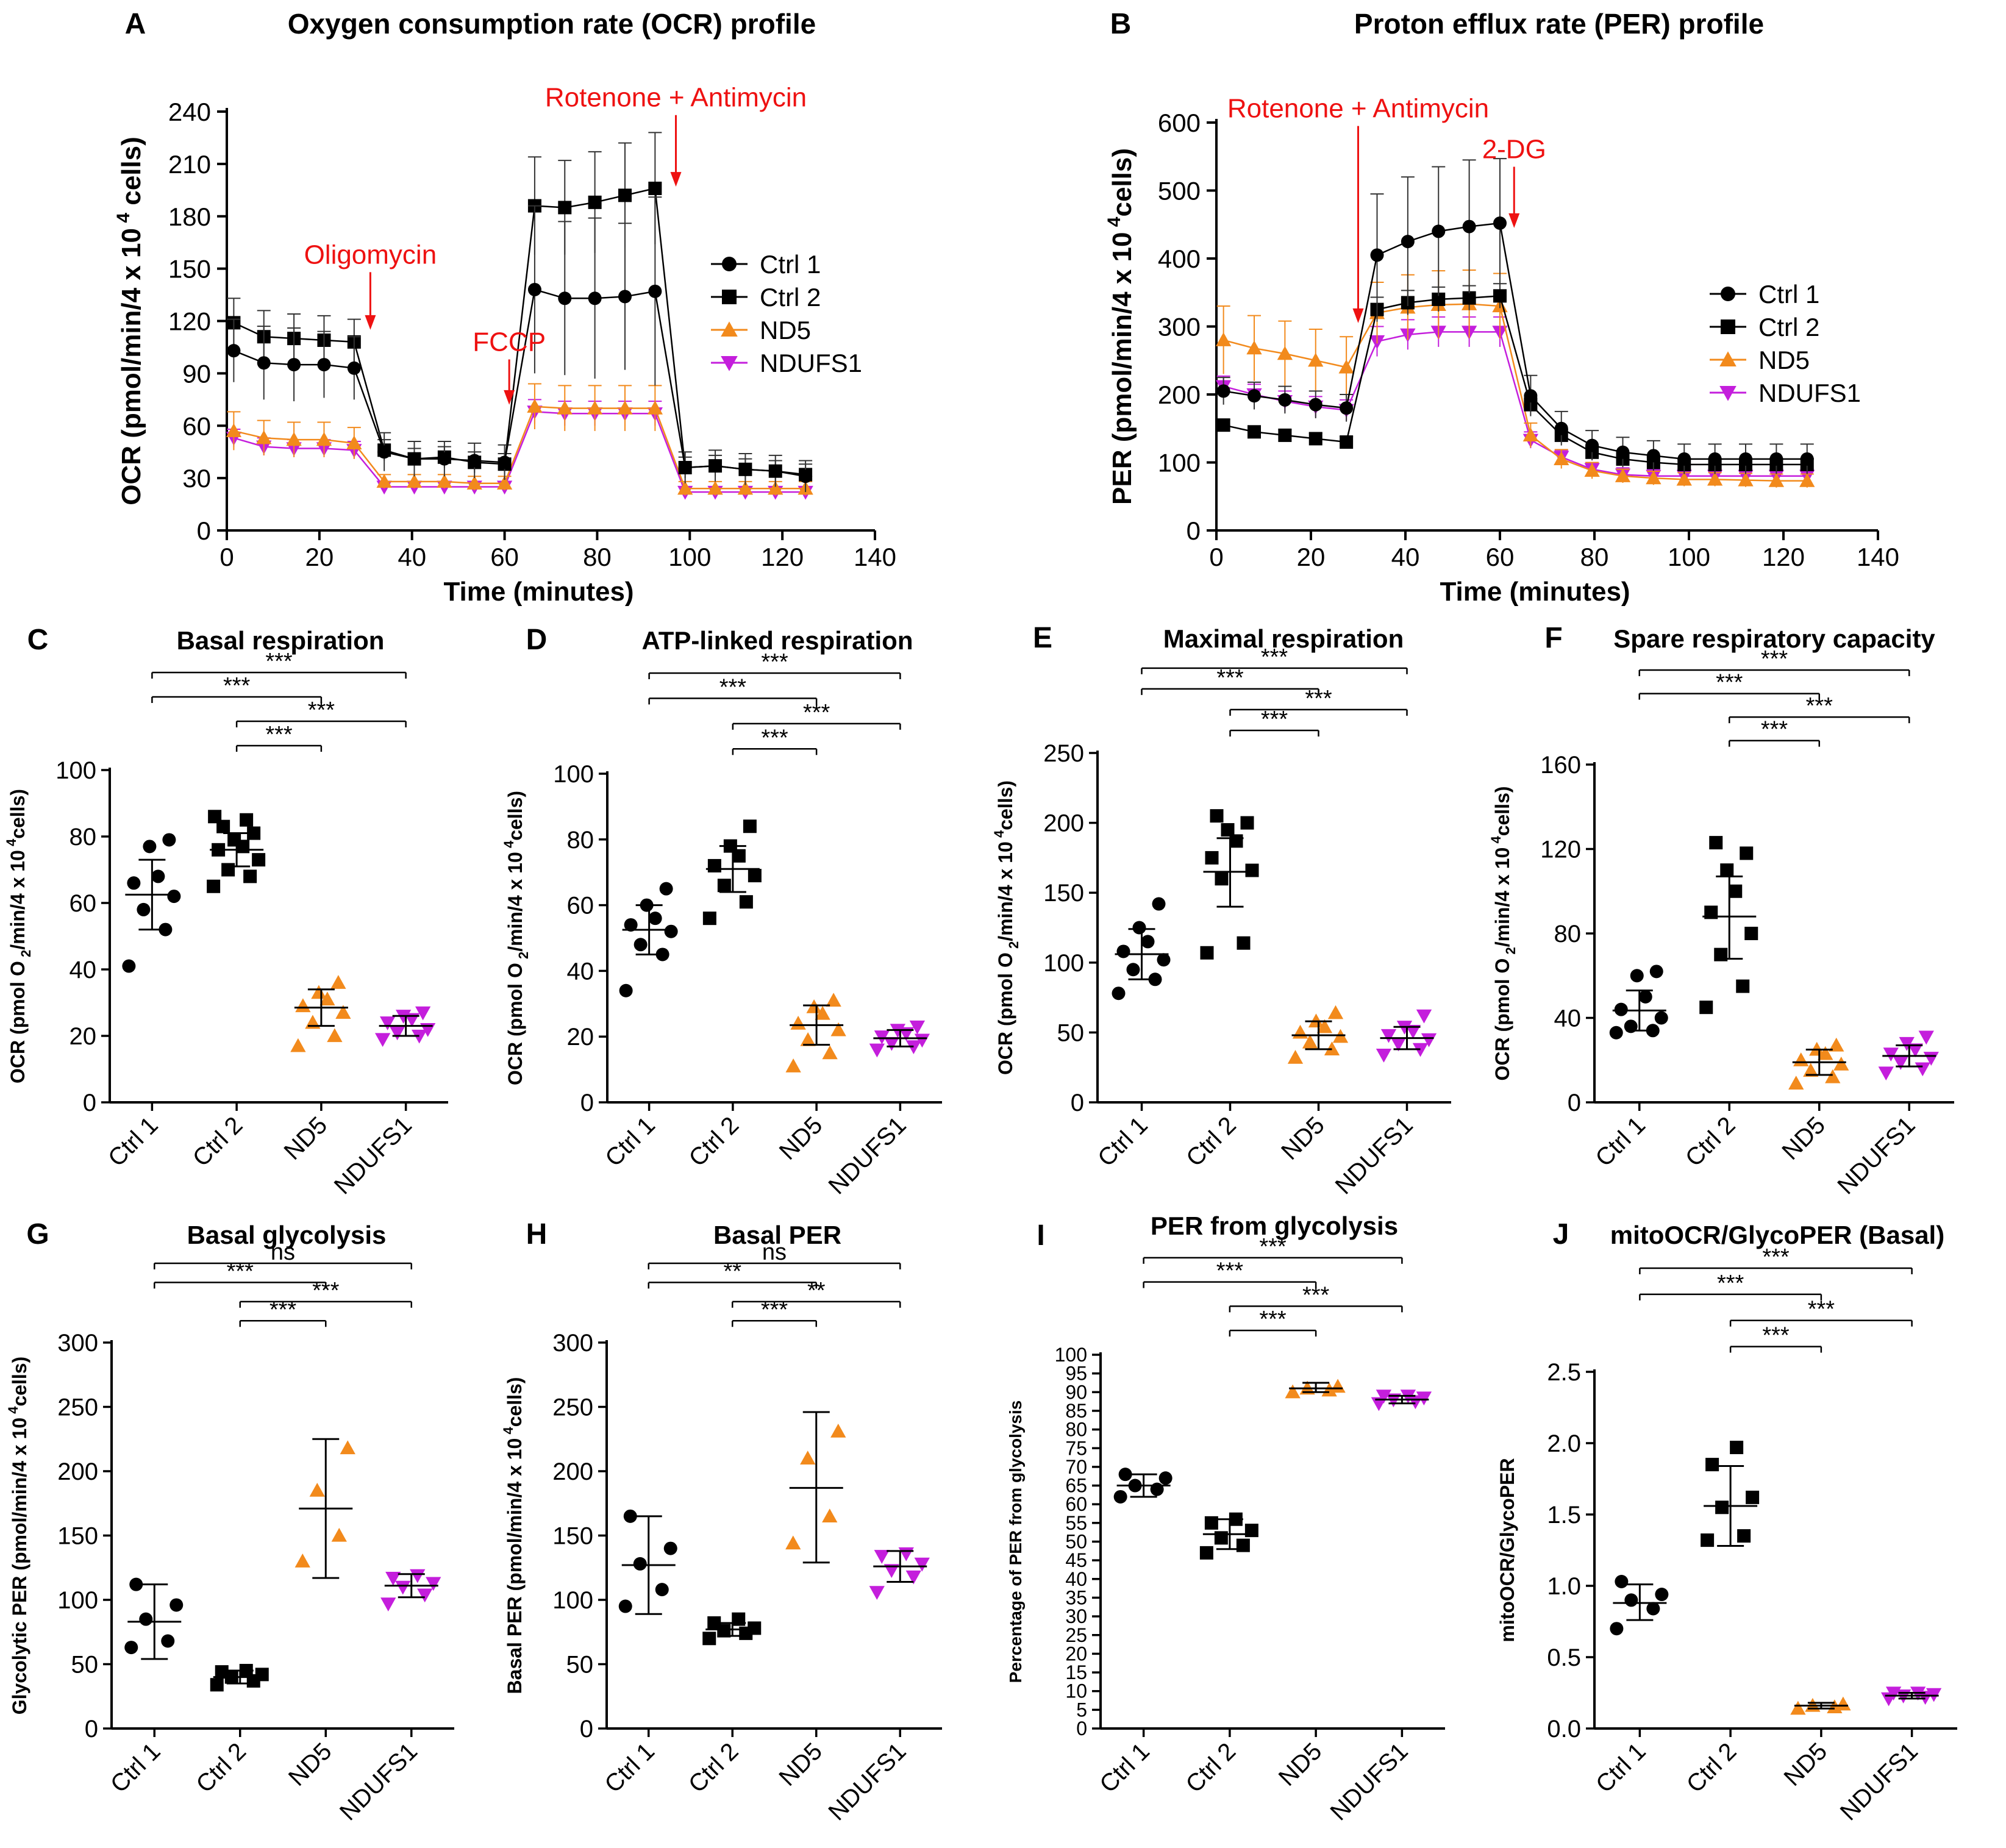  Describe the element at coordinates (38, 1234) in the screenshot. I see `panel-letter: G` at that location.